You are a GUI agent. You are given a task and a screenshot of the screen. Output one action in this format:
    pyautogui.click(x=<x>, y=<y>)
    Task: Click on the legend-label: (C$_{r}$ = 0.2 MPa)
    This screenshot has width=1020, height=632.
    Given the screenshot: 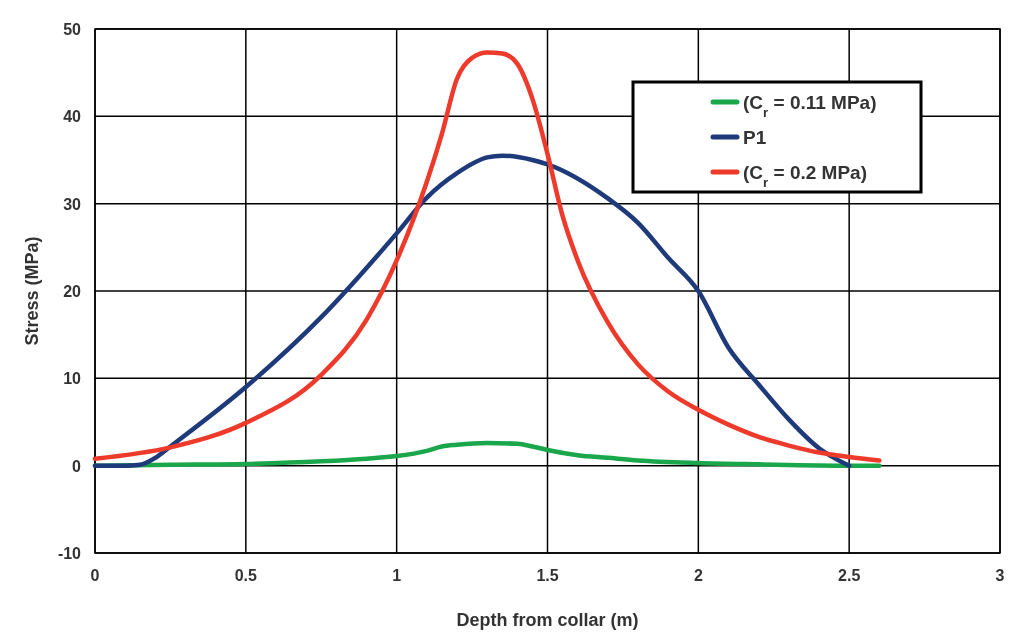 What is the action you would take?
    pyautogui.click(x=805, y=176)
    